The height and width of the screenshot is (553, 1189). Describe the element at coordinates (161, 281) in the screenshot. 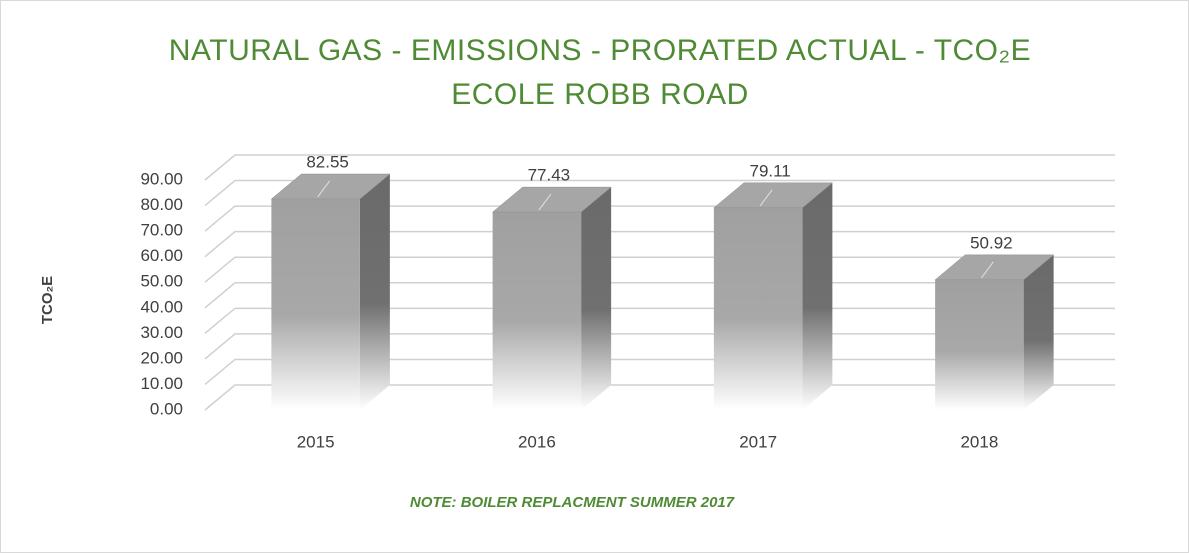

I see `y-tick-label: 50.00` at that location.